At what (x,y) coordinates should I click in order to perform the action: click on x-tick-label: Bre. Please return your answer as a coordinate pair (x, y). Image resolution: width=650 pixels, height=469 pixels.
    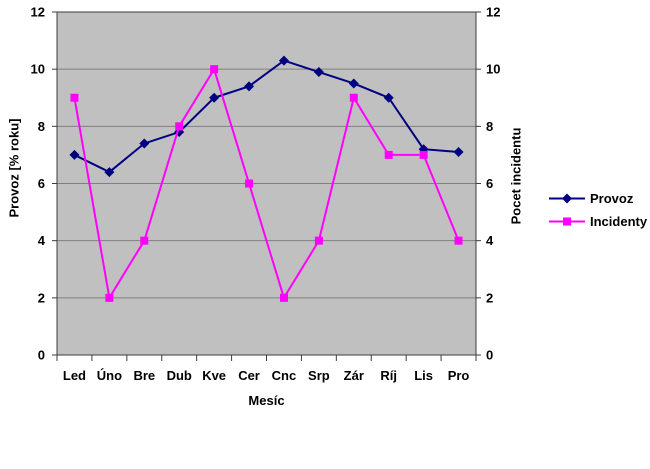
    Looking at the image, I should click on (144, 375).